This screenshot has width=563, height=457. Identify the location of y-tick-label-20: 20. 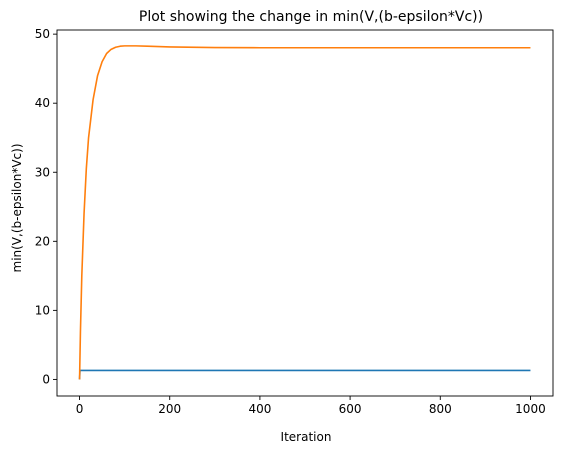
(42, 241).